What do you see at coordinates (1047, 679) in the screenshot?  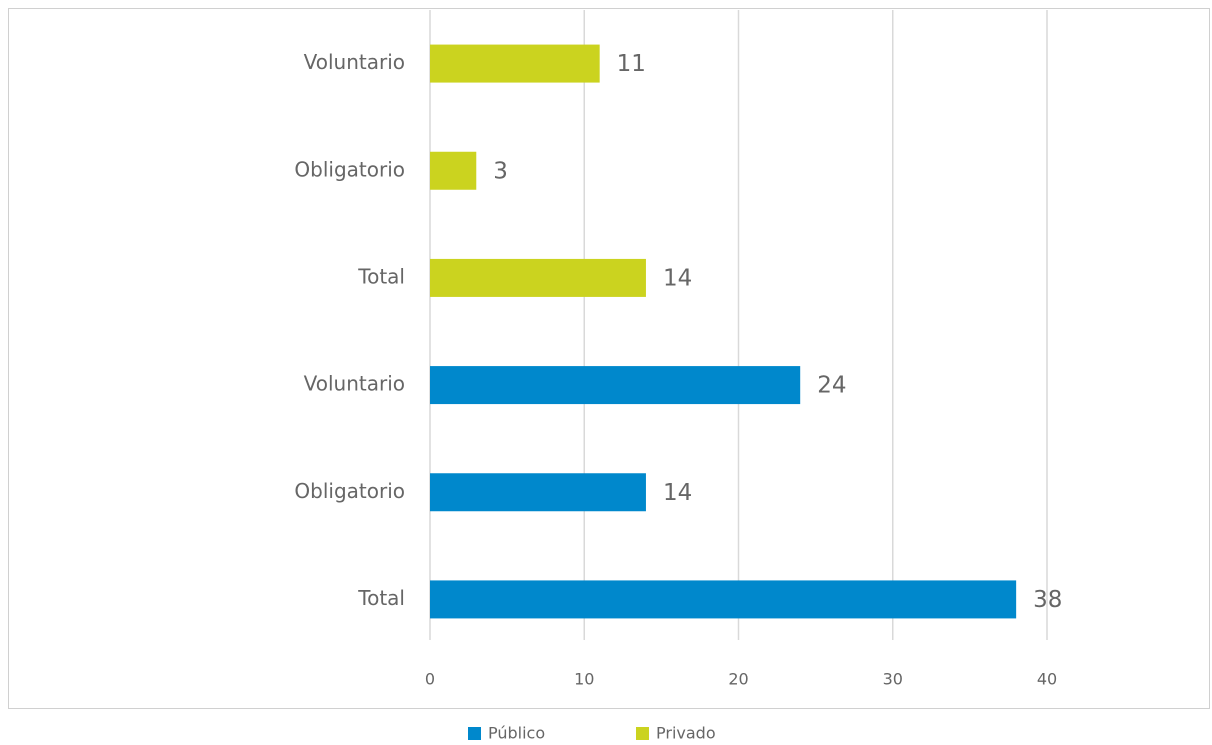 I see `x-tick-label: 40` at bounding box center [1047, 679].